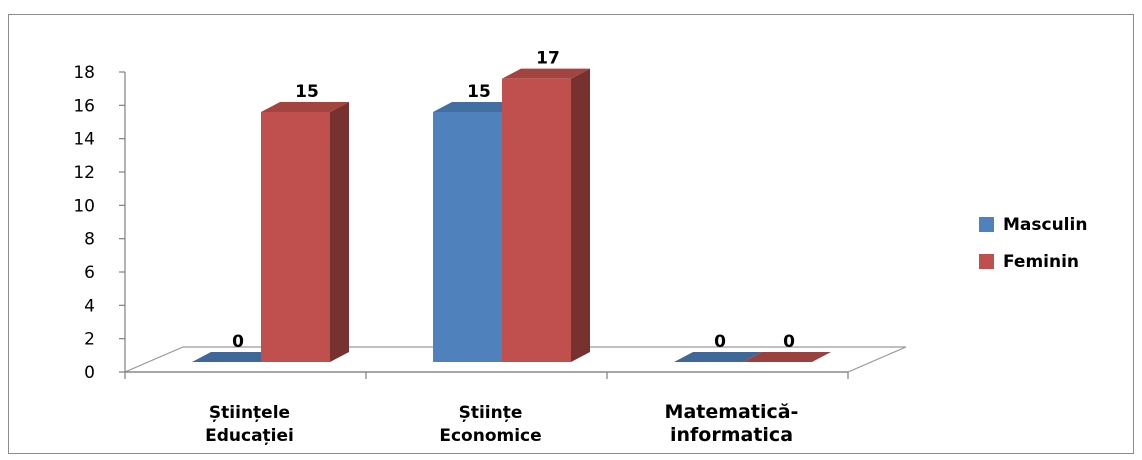 Image resolution: width=1142 pixels, height=460 pixels. What do you see at coordinates (89, 273) in the screenshot?
I see `y-tick-label: 6` at bounding box center [89, 273].